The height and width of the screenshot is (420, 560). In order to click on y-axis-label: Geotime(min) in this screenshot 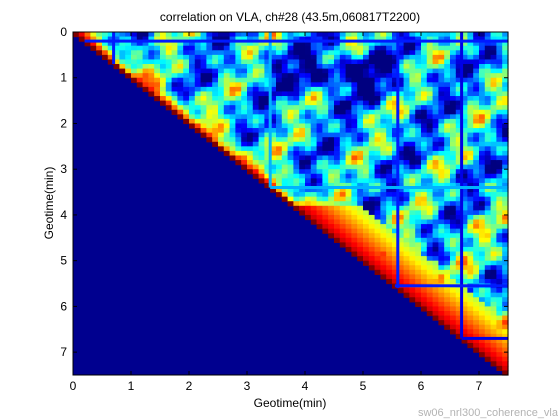, I will do `click(49, 203)`.